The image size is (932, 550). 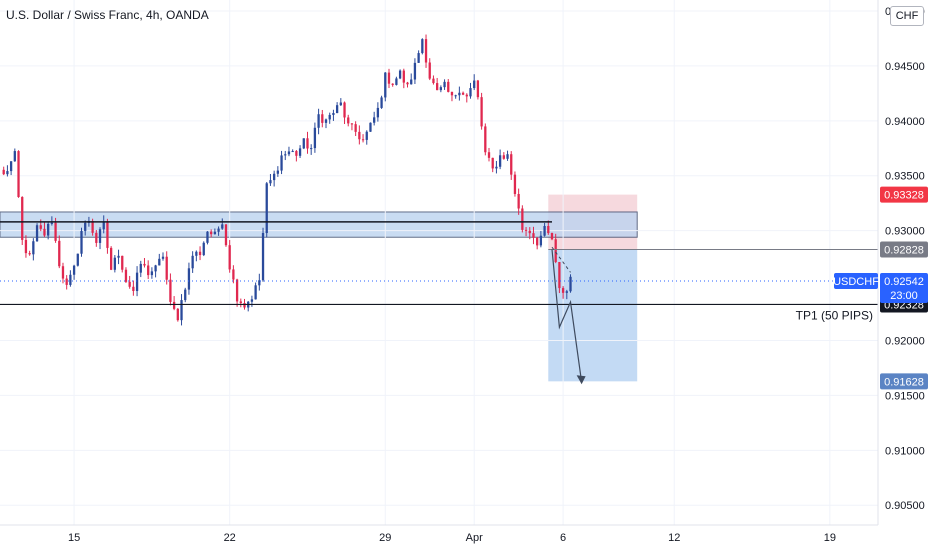 I want to click on current-price-label-bg, so click(x=904, y=287).